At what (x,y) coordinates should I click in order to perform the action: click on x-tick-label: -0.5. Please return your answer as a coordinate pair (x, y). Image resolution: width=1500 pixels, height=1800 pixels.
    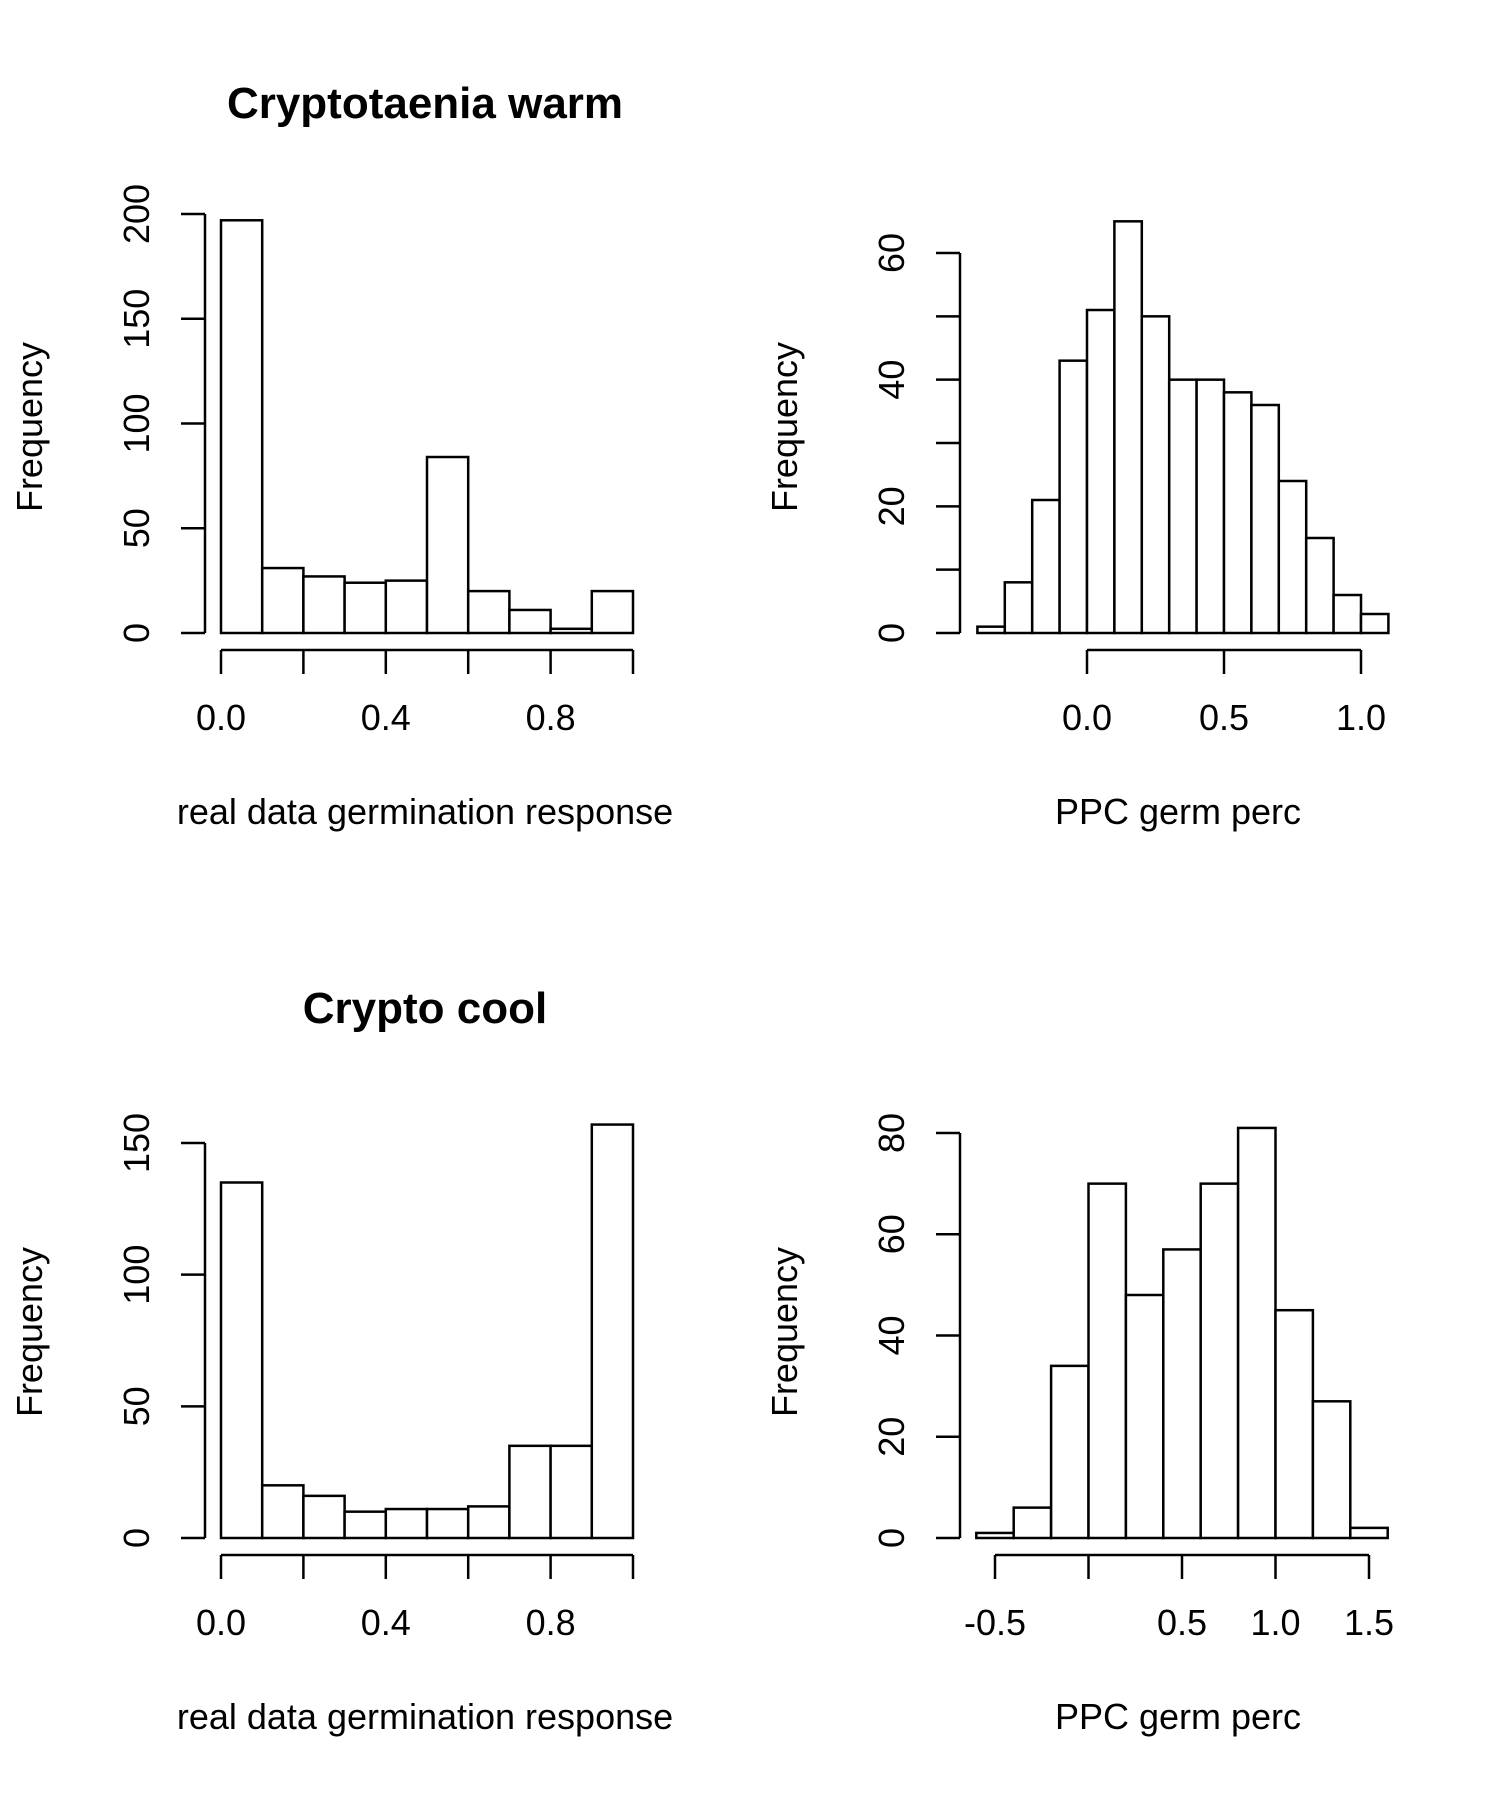
    Looking at the image, I should click on (995, 1622).